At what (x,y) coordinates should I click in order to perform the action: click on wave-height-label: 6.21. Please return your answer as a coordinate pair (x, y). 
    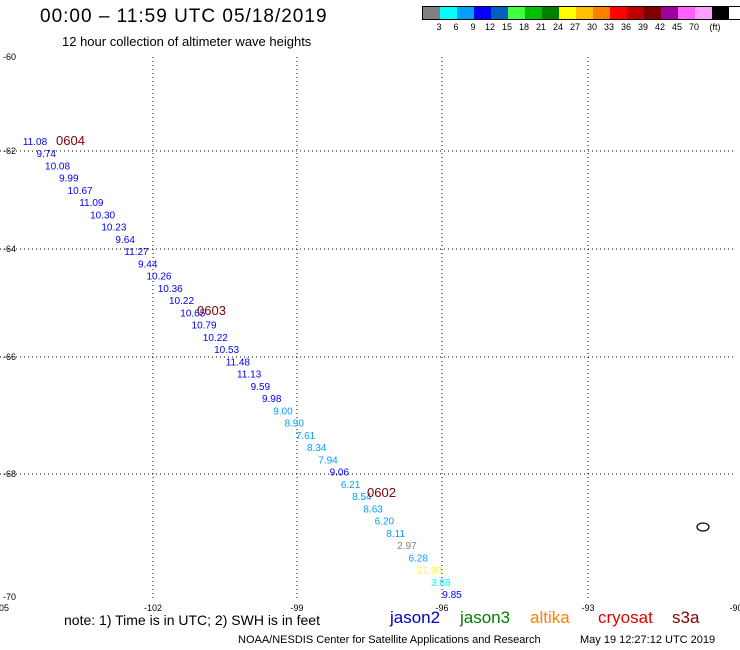
    Looking at the image, I should click on (351, 485).